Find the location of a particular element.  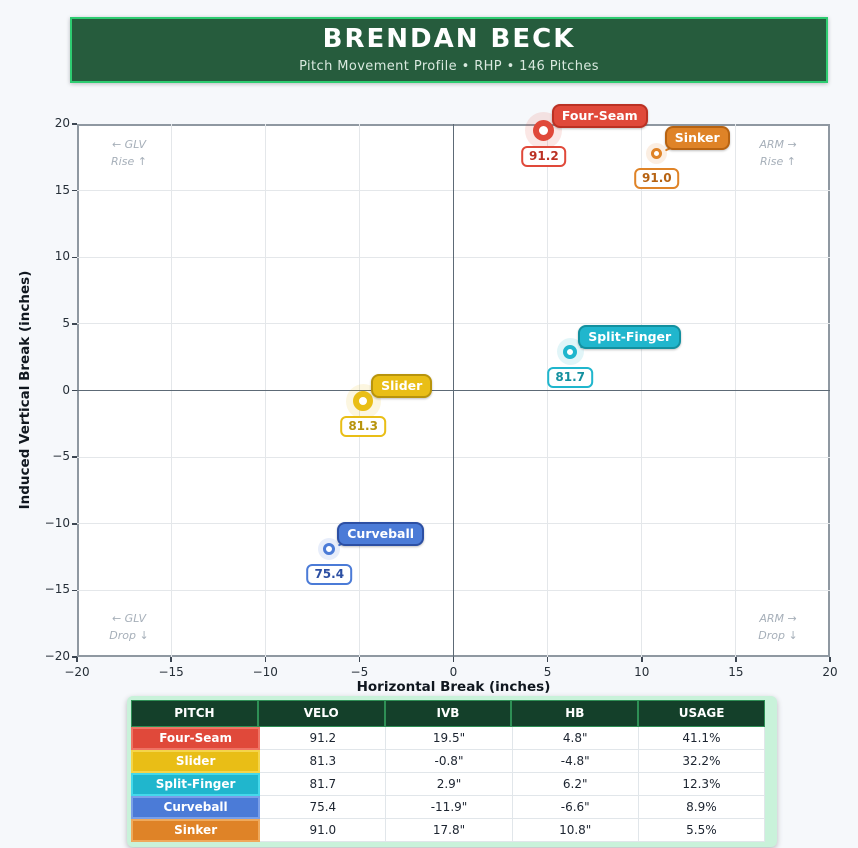

pitch-name-cell: Slider is located at coordinates (196, 761).